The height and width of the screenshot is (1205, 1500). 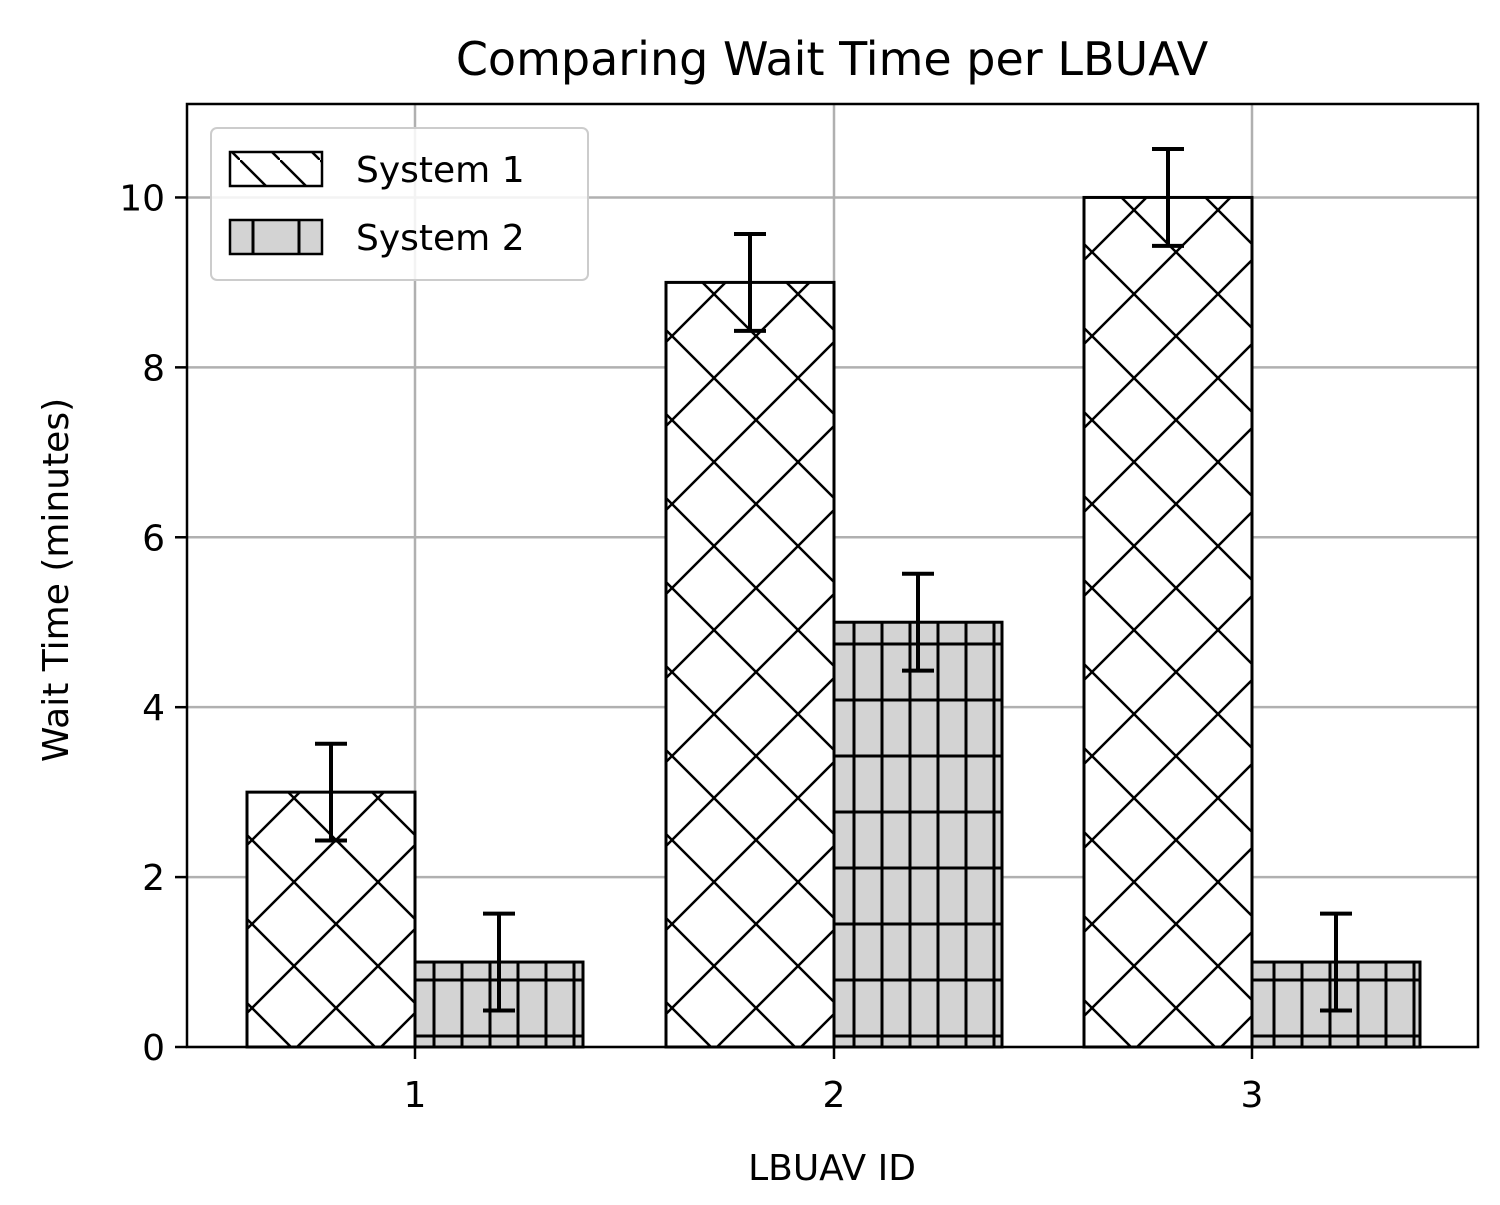 What do you see at coordinates (832, 59) in the screenshot?
I see `chart-title: Comparing Wait Time per LBUAV` at bounding box center [832, 59].